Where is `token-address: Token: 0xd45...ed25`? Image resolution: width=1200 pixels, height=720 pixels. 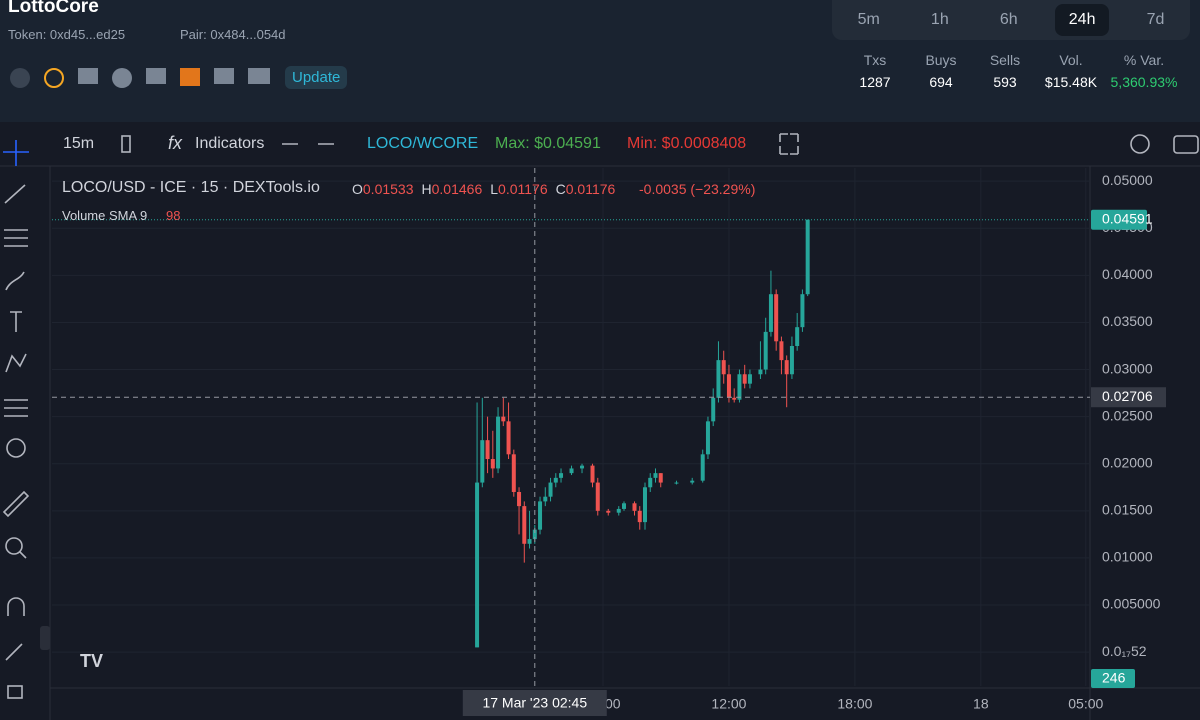
token-address: Token: 0xd45...ed25 is located at coordinates (67, 34).